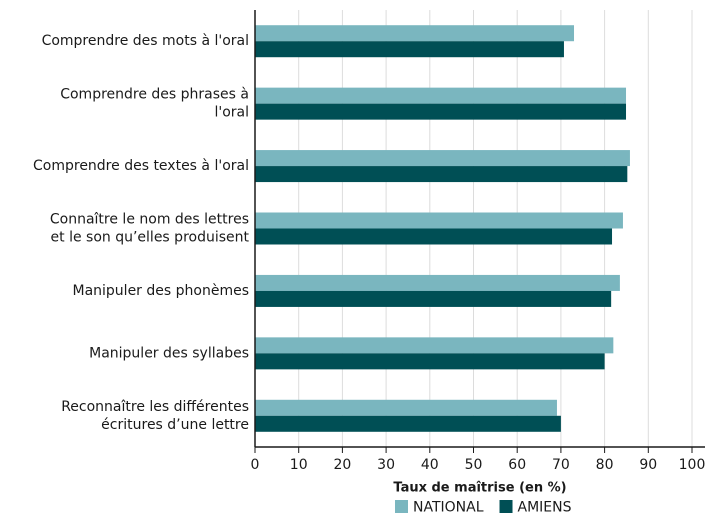 Image resolution: width=708 pixels, height=516 pixels. I want to click on y-tick-label: Manipuler des phonèmes, so click(161, 291).